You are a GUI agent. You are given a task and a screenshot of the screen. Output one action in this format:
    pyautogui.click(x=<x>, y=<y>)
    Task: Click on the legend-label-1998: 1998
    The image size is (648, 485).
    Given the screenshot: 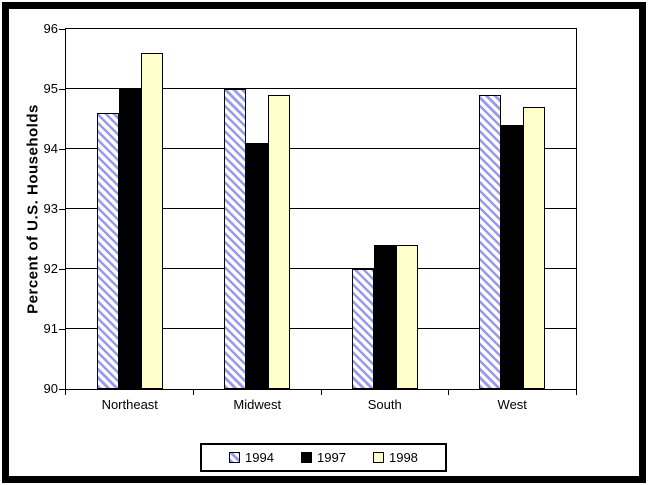 What is the action you would take?
    pyautogui.click(x=403, y=457)
    